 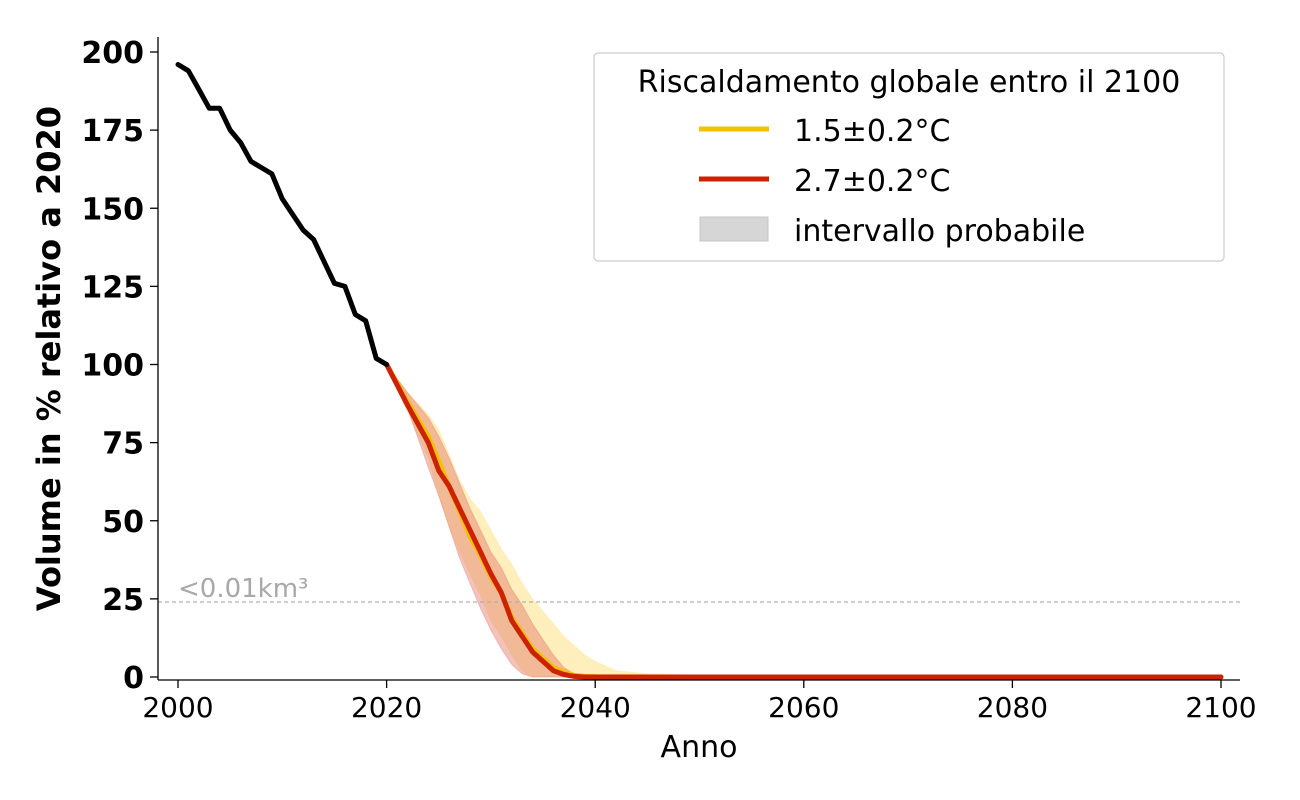 I want to click on x-axis-title: Anno, so click(x=699, y=747).